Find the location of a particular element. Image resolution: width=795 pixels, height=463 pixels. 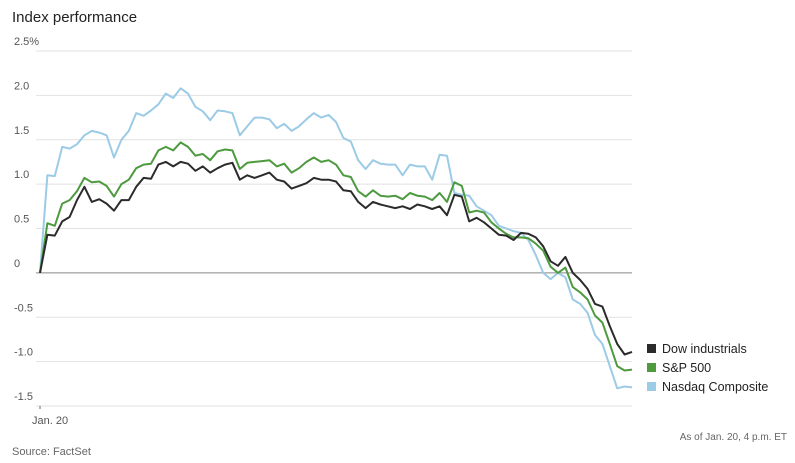

y-tick-label: 0 is located at coordinates (17, 264).